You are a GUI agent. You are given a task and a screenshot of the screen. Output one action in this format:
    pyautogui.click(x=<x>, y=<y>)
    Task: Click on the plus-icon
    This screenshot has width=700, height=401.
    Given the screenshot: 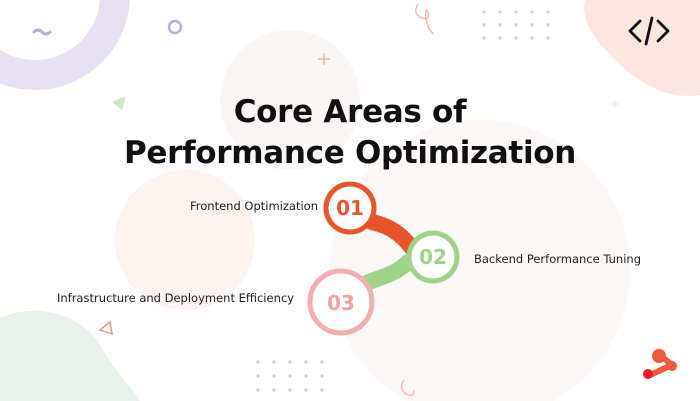 What is the action you would take?
    pyautogui.click(x=324, y=59)
    